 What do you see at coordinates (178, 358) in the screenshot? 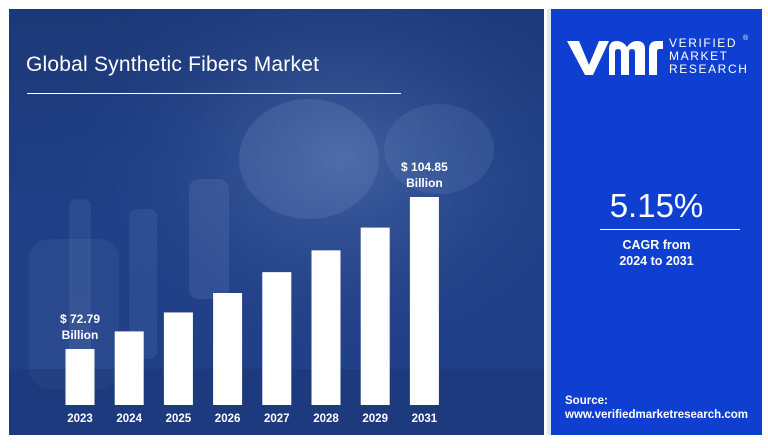
I see `bar-2025` at bounding box center [178, 358].